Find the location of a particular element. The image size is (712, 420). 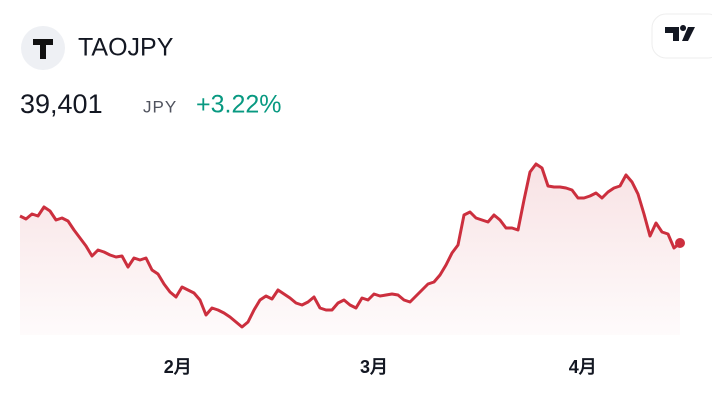

tv-logo is located at coordinates (680, 33).